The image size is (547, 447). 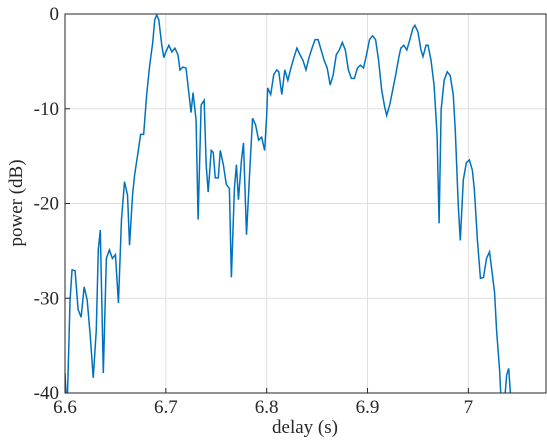 I want to click on y-tick-label: -20, so click(x=46, y=204).